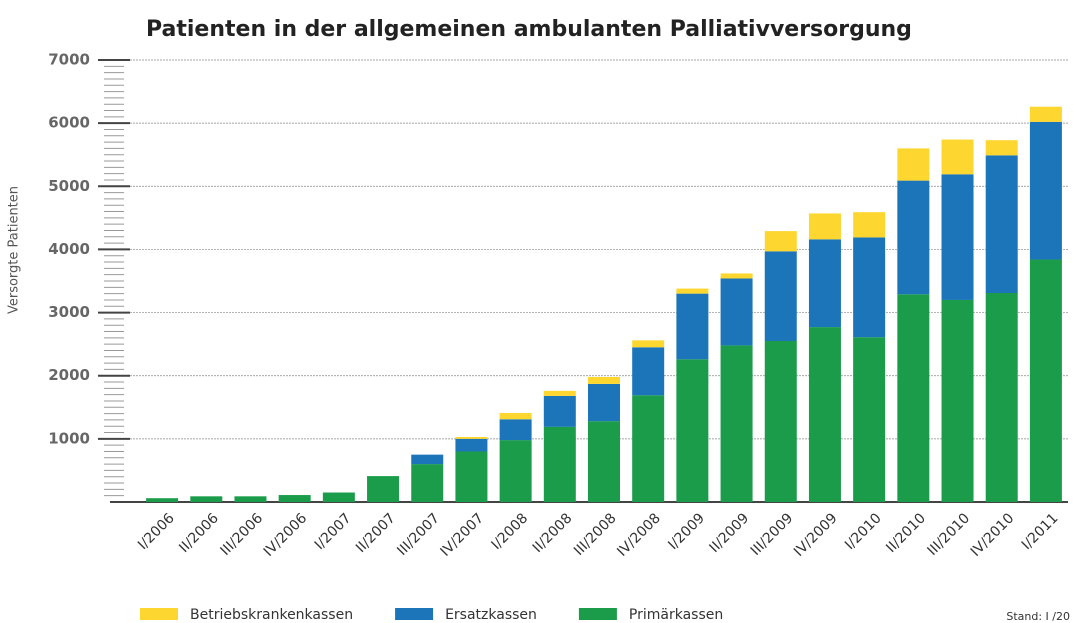 This screenshot has width=1073, height=623. What do you see at coordinates (156, 531) in the screenshot?
I see `x-tick-label: I/2006` at bounding box center [156, 531].